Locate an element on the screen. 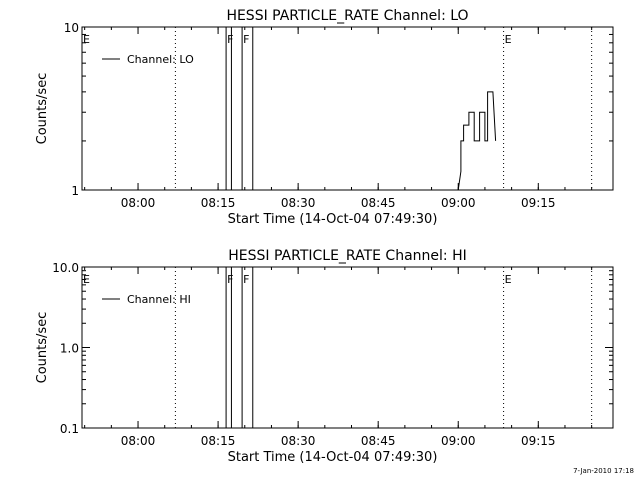 This screenshot has width=640, height=480. y-tick-label: 1.0 is located at coordinates (69, 349).